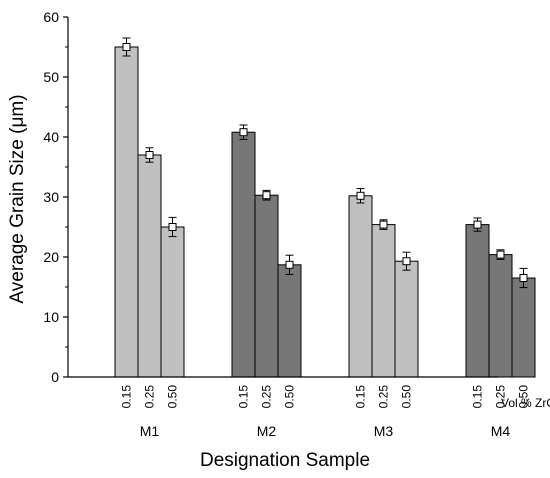 This screenshot has width=550, height=478. Describe the element at coordinates (150, 431) in the screenshot. I see `group-label: M1` at that location.